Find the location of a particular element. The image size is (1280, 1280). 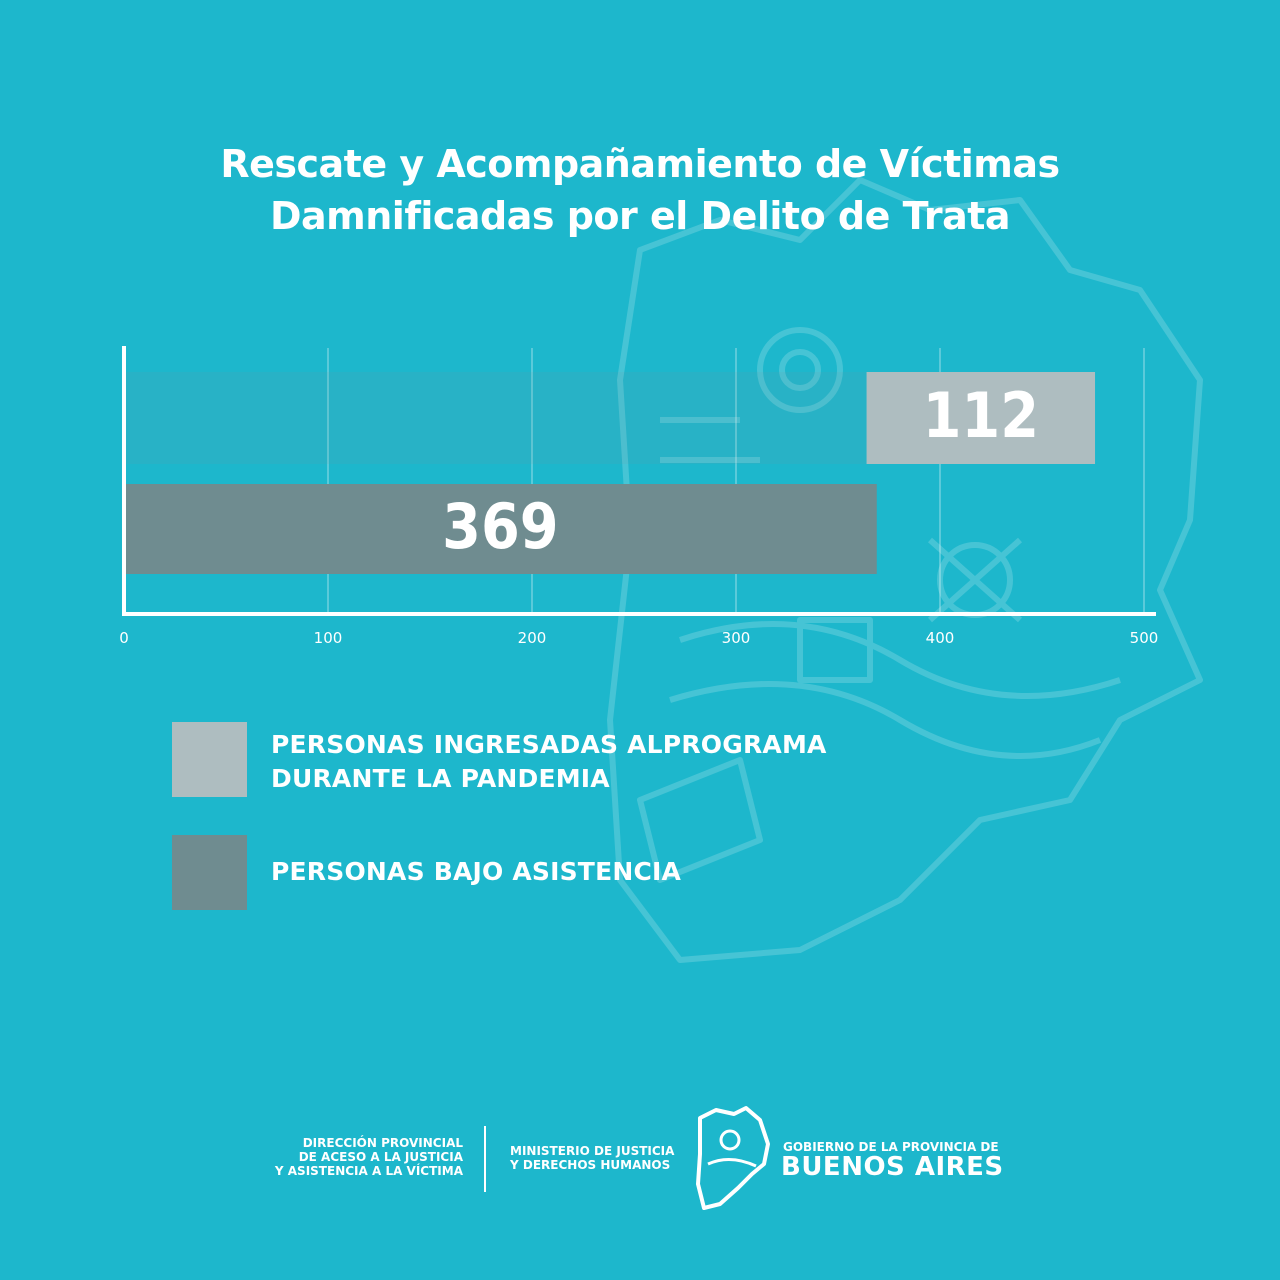

legend-swatch-bajo-asistencia is located at coordinates (209, 872).